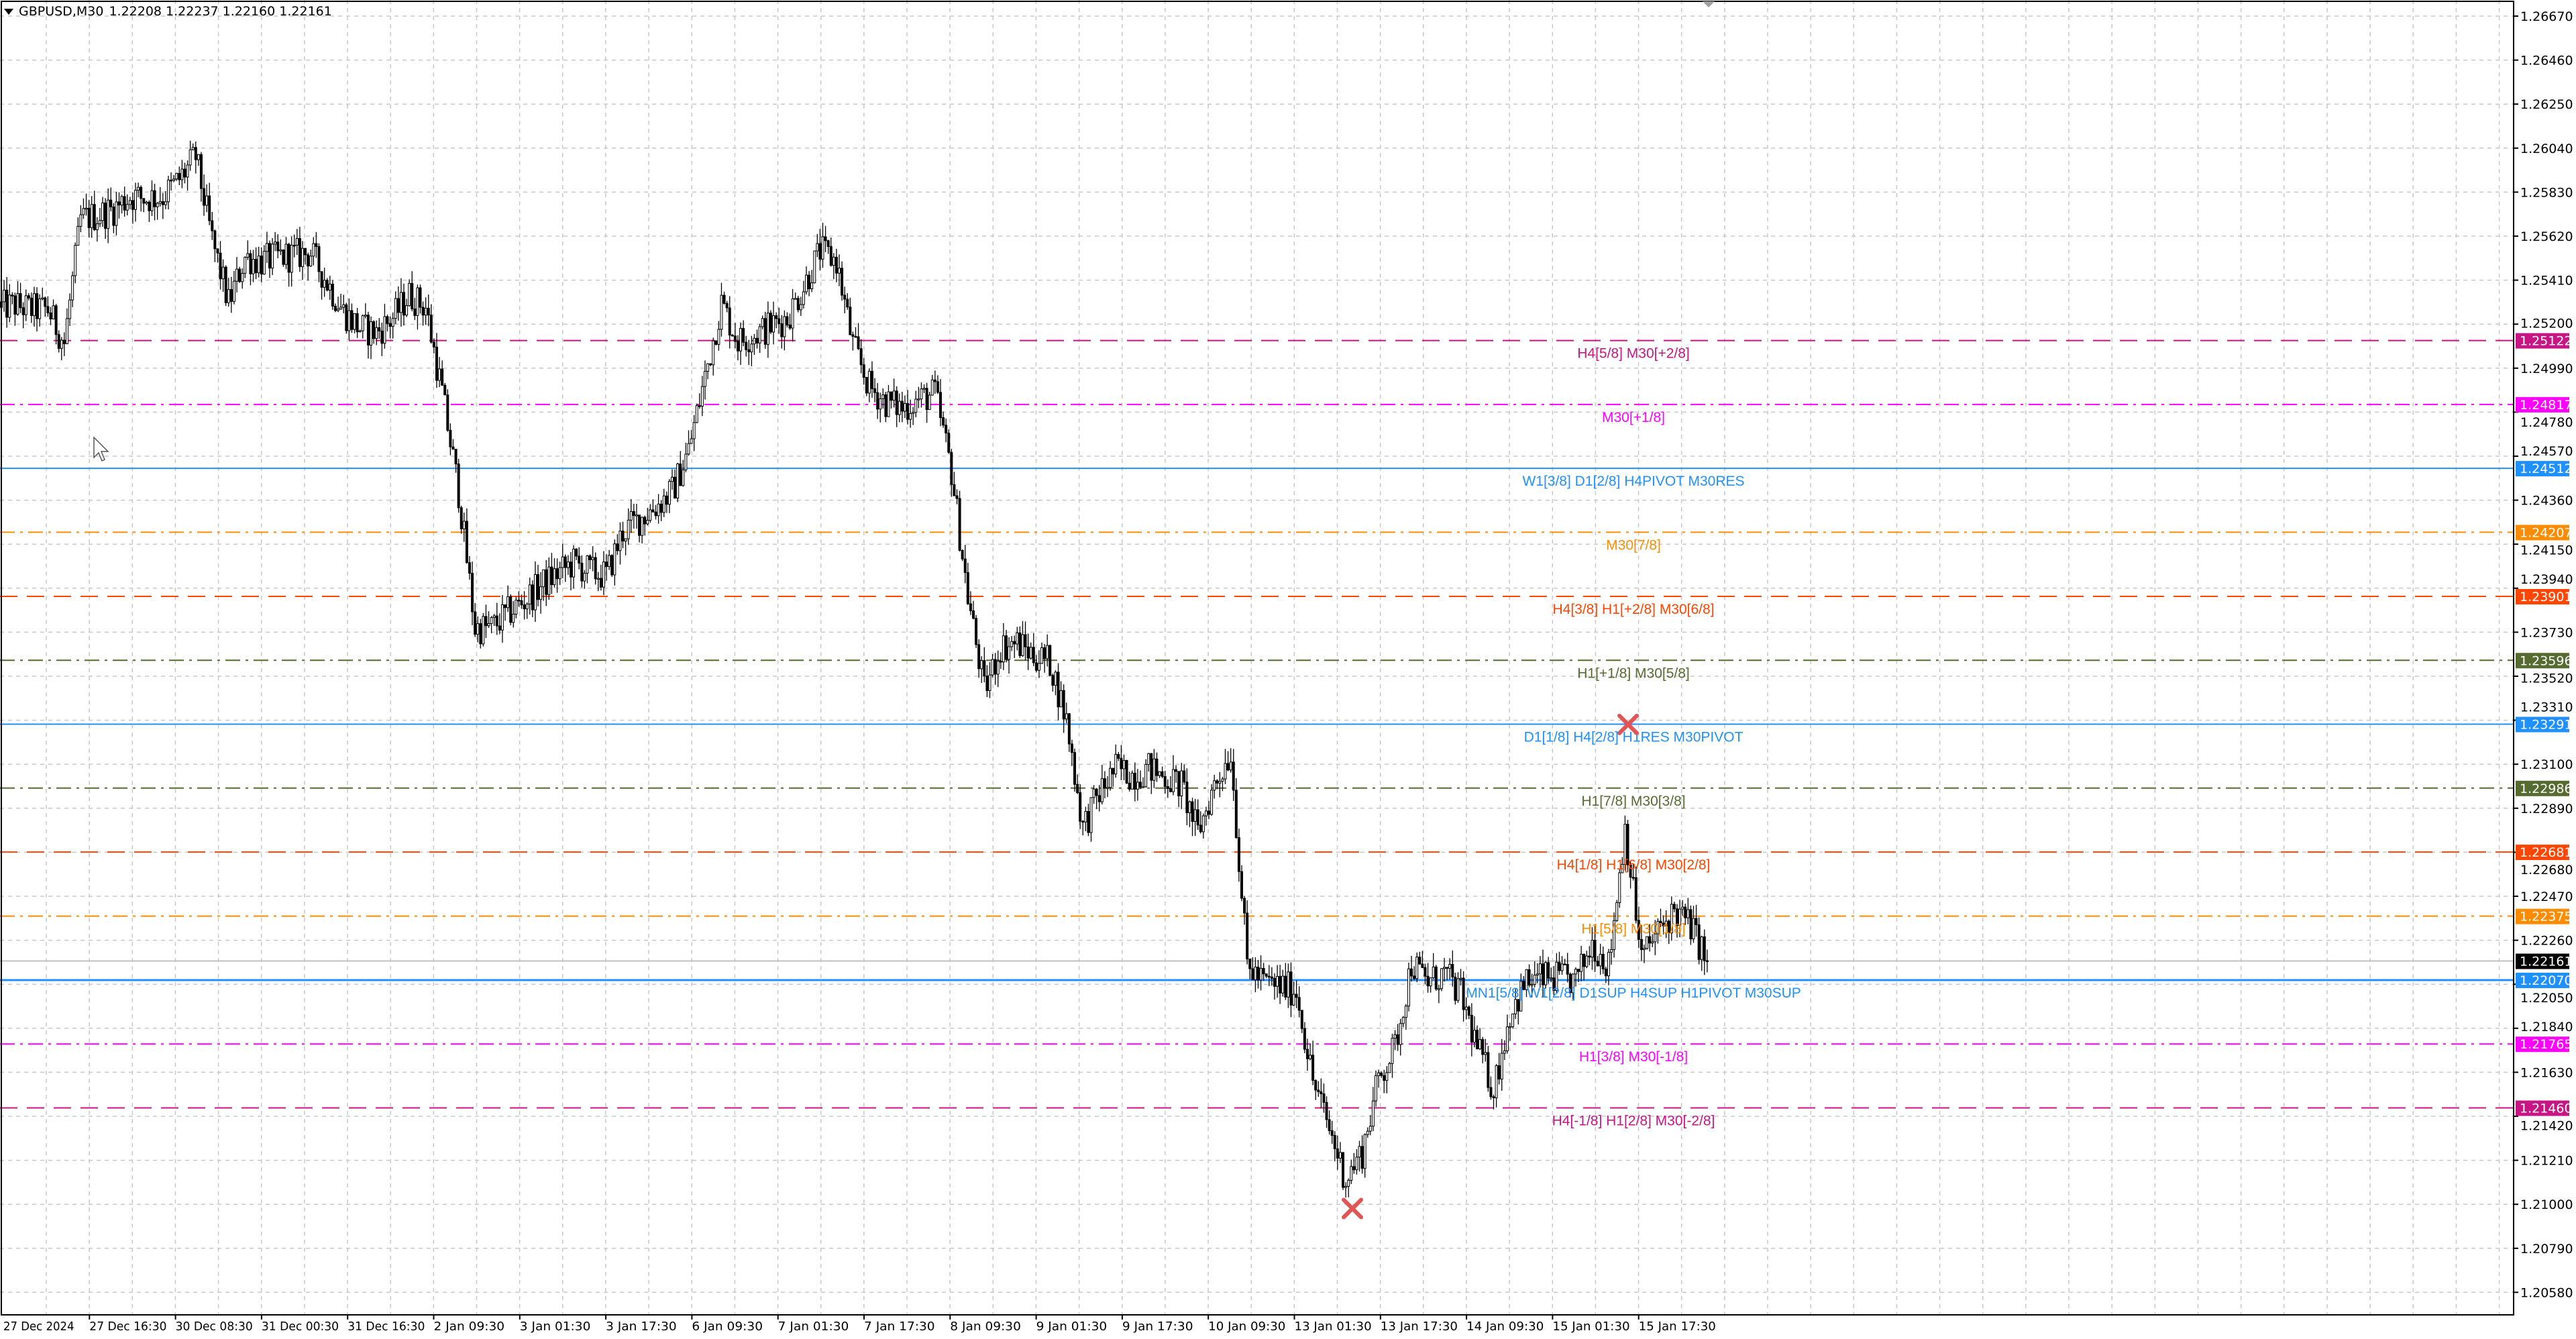 The height and width of the screenshot is (1339, 2576). What do you see at coordinates (1634, 865) in the screenshot?
I see `level-label: H4[1/8] H1[6/8] M30[2/8]` at bounding box center [1634, 865].